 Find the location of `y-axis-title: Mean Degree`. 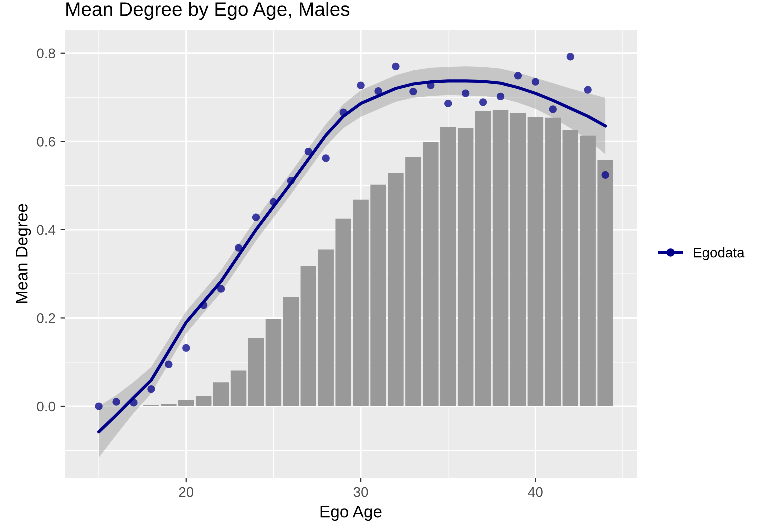

y-axis-title: Mean Degree is located at coordinates (24, 254).